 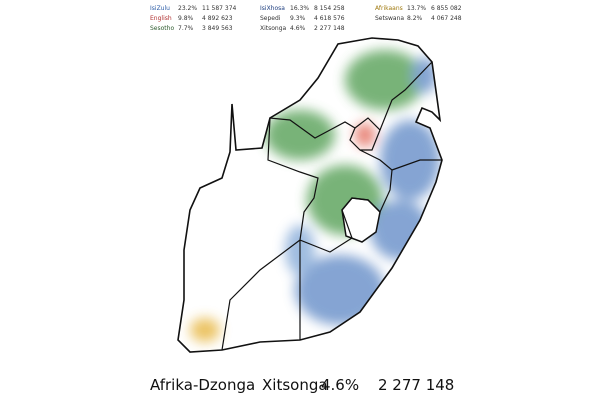 What do you see at coordinates (295, 385) in the screenshot?
I see `caption-language: Xitsonga` at bounding box center [295, 385].